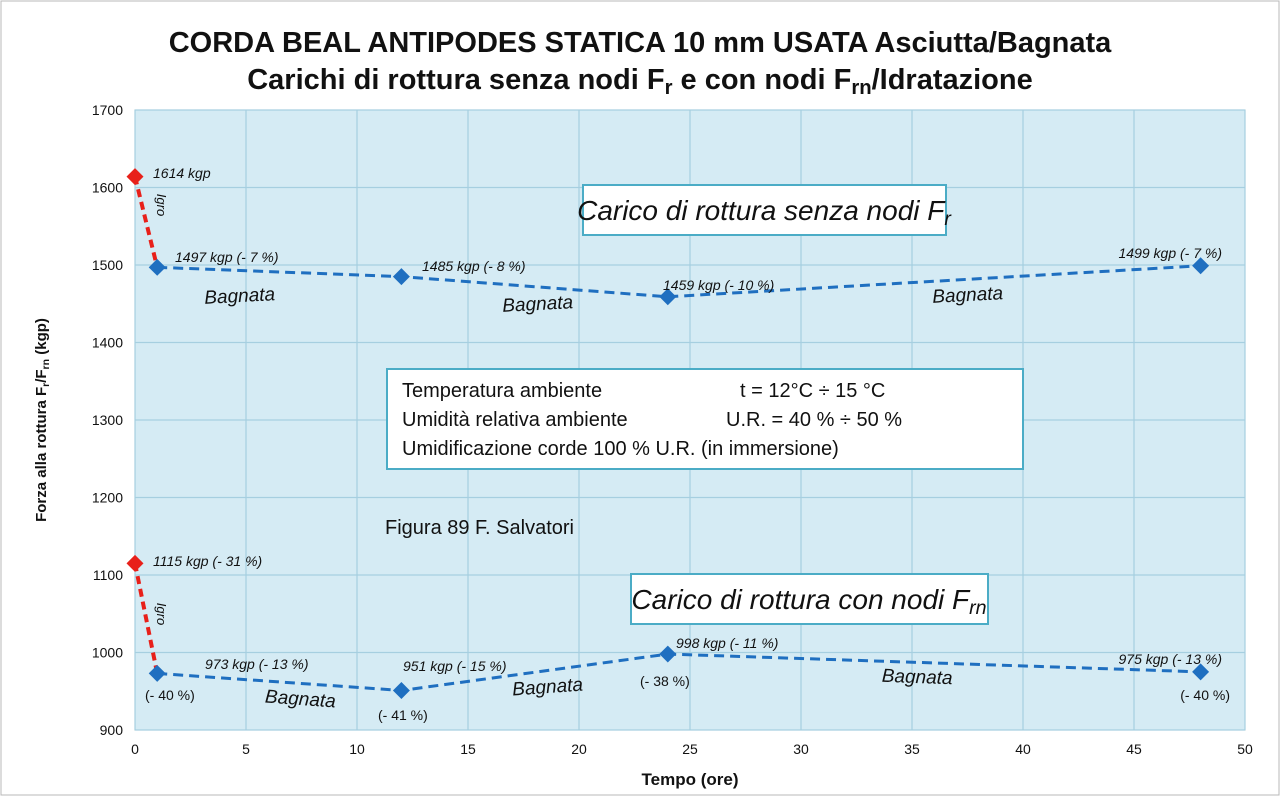  What do you see at coordinates (112, 730) in the screenshot?
I see `y-tick-label: 900` at bounding box center [112, 730].